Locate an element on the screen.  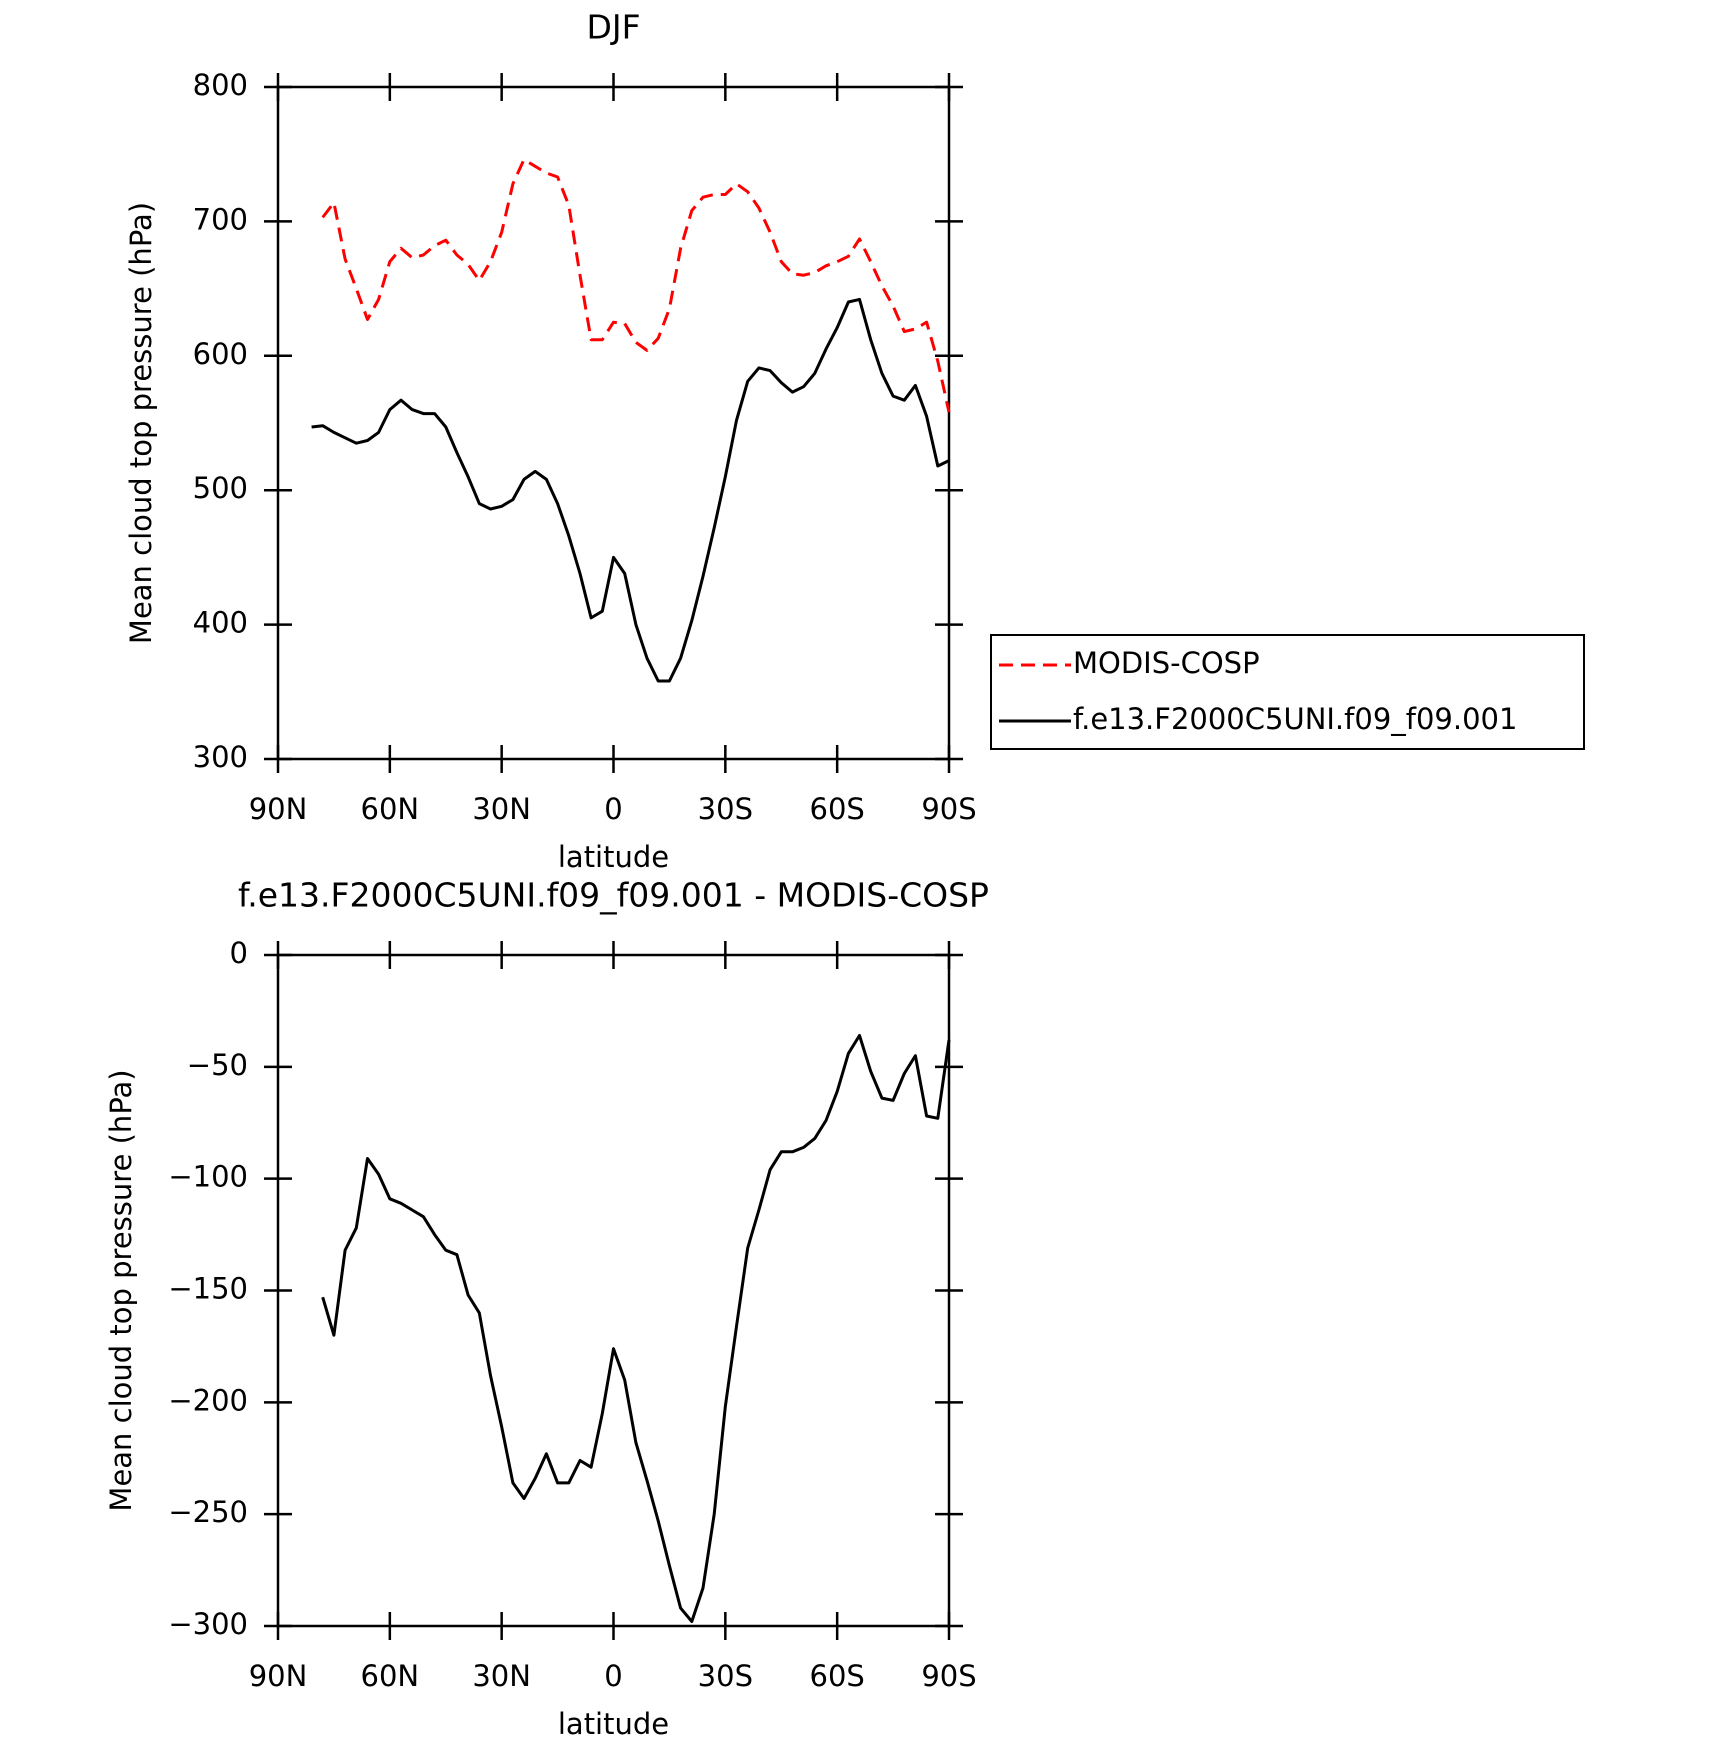
y-tick-label: −300 is located at coordinates (208, 1624).